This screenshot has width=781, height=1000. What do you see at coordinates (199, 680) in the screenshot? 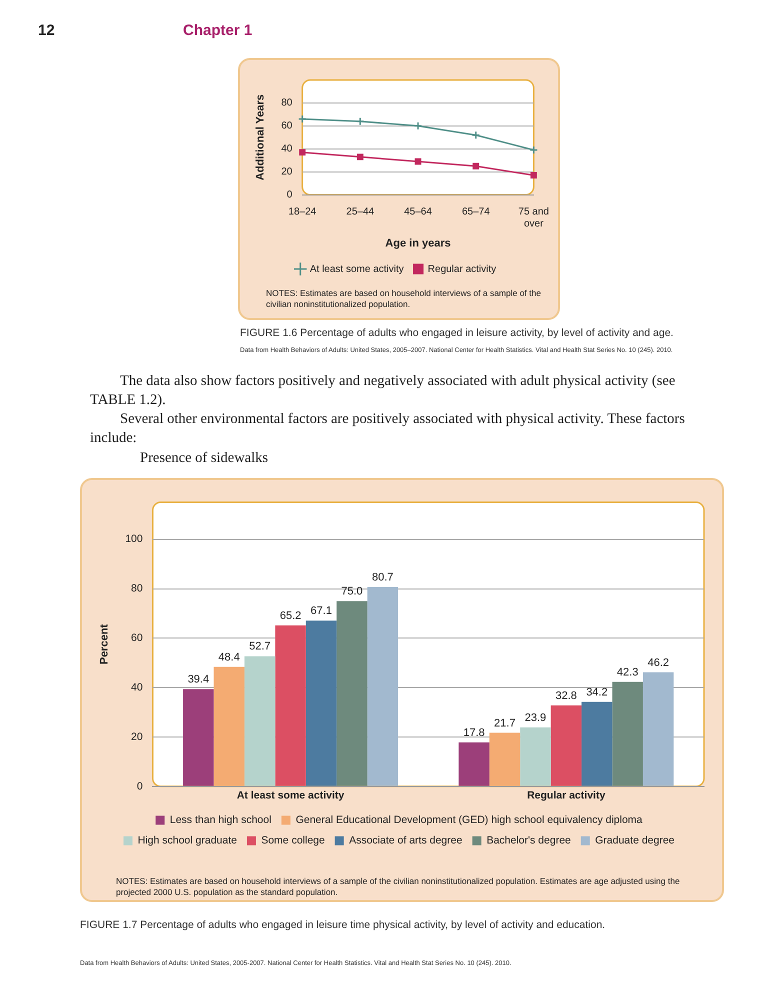
I see `data-label: 39.4` at bounding box center [199, 680].